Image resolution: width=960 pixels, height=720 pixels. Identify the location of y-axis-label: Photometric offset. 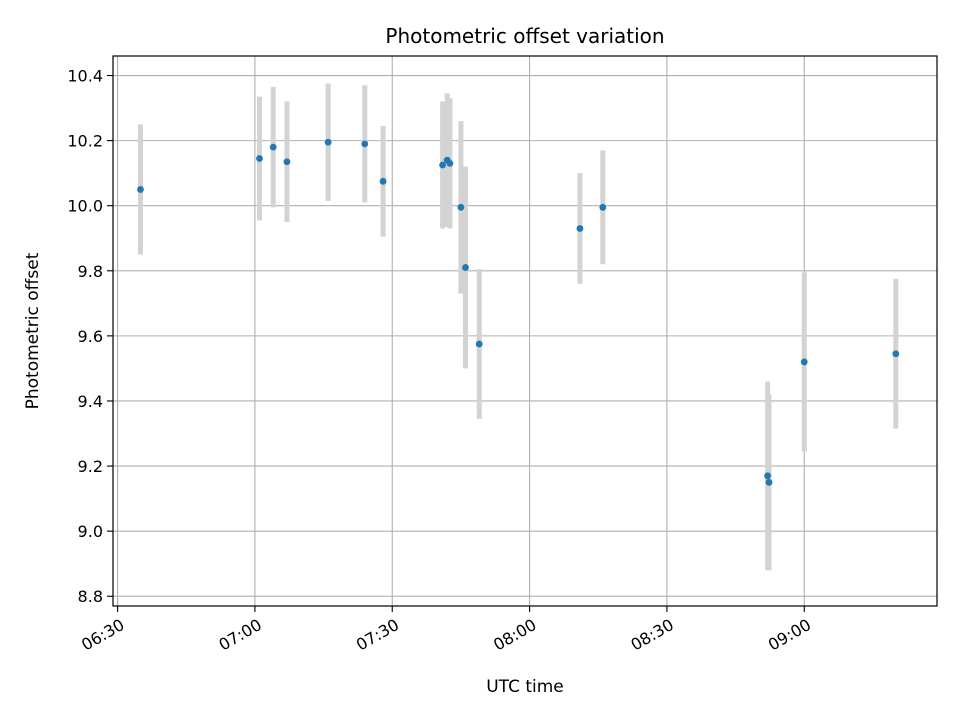
(33, 330).